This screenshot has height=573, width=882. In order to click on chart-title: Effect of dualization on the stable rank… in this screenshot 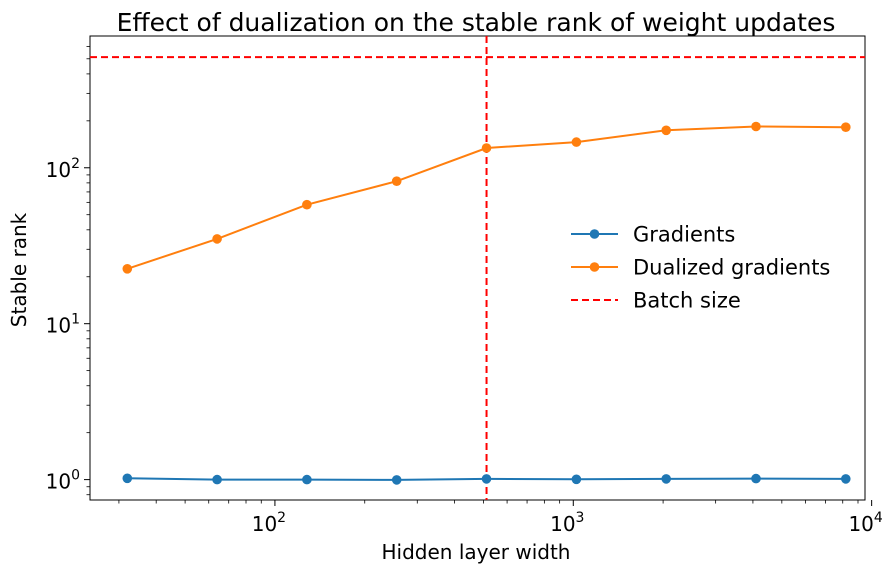, I will do `click(476, 22)`.